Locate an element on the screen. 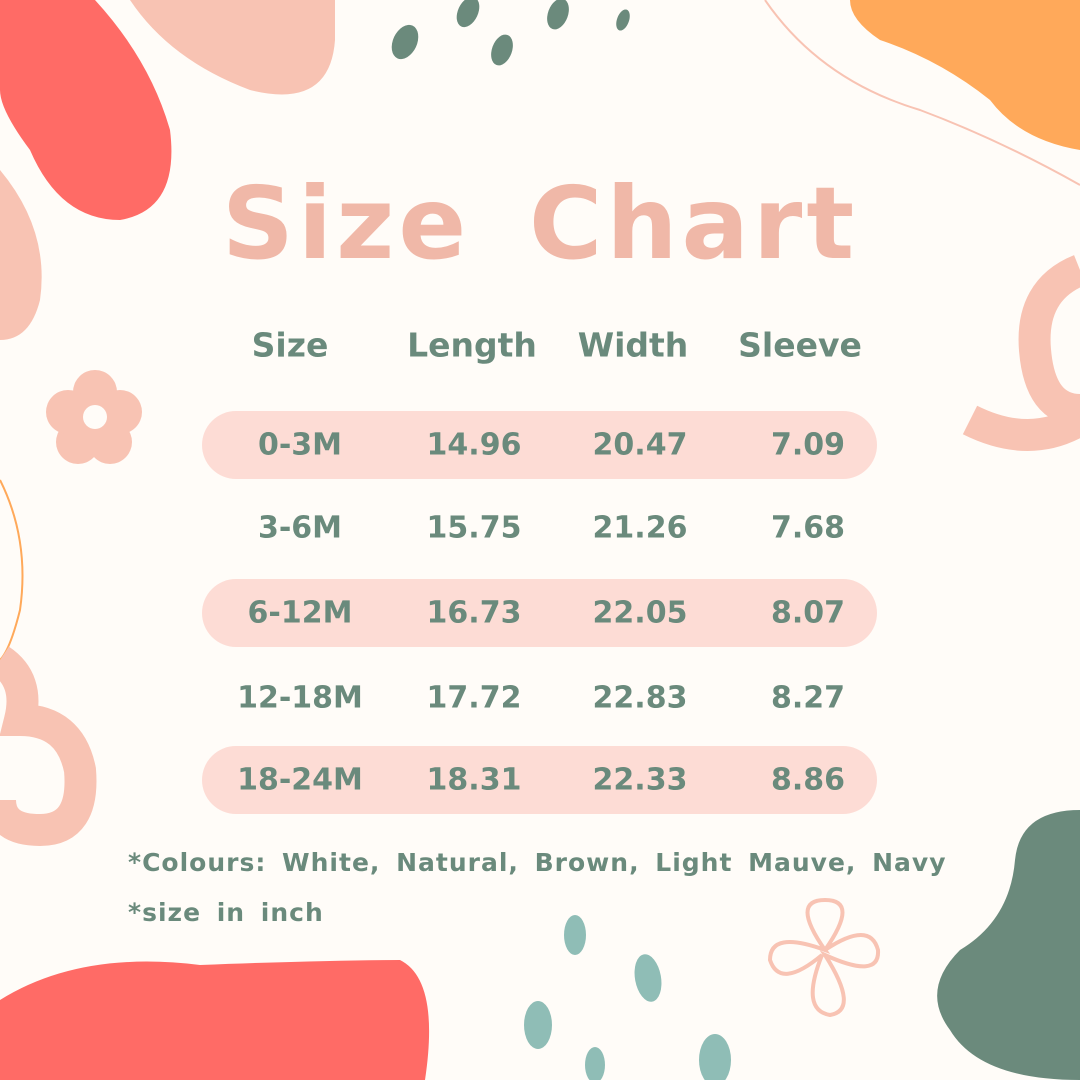  cell-length: 15.75 is located at coordinates (474, 528).